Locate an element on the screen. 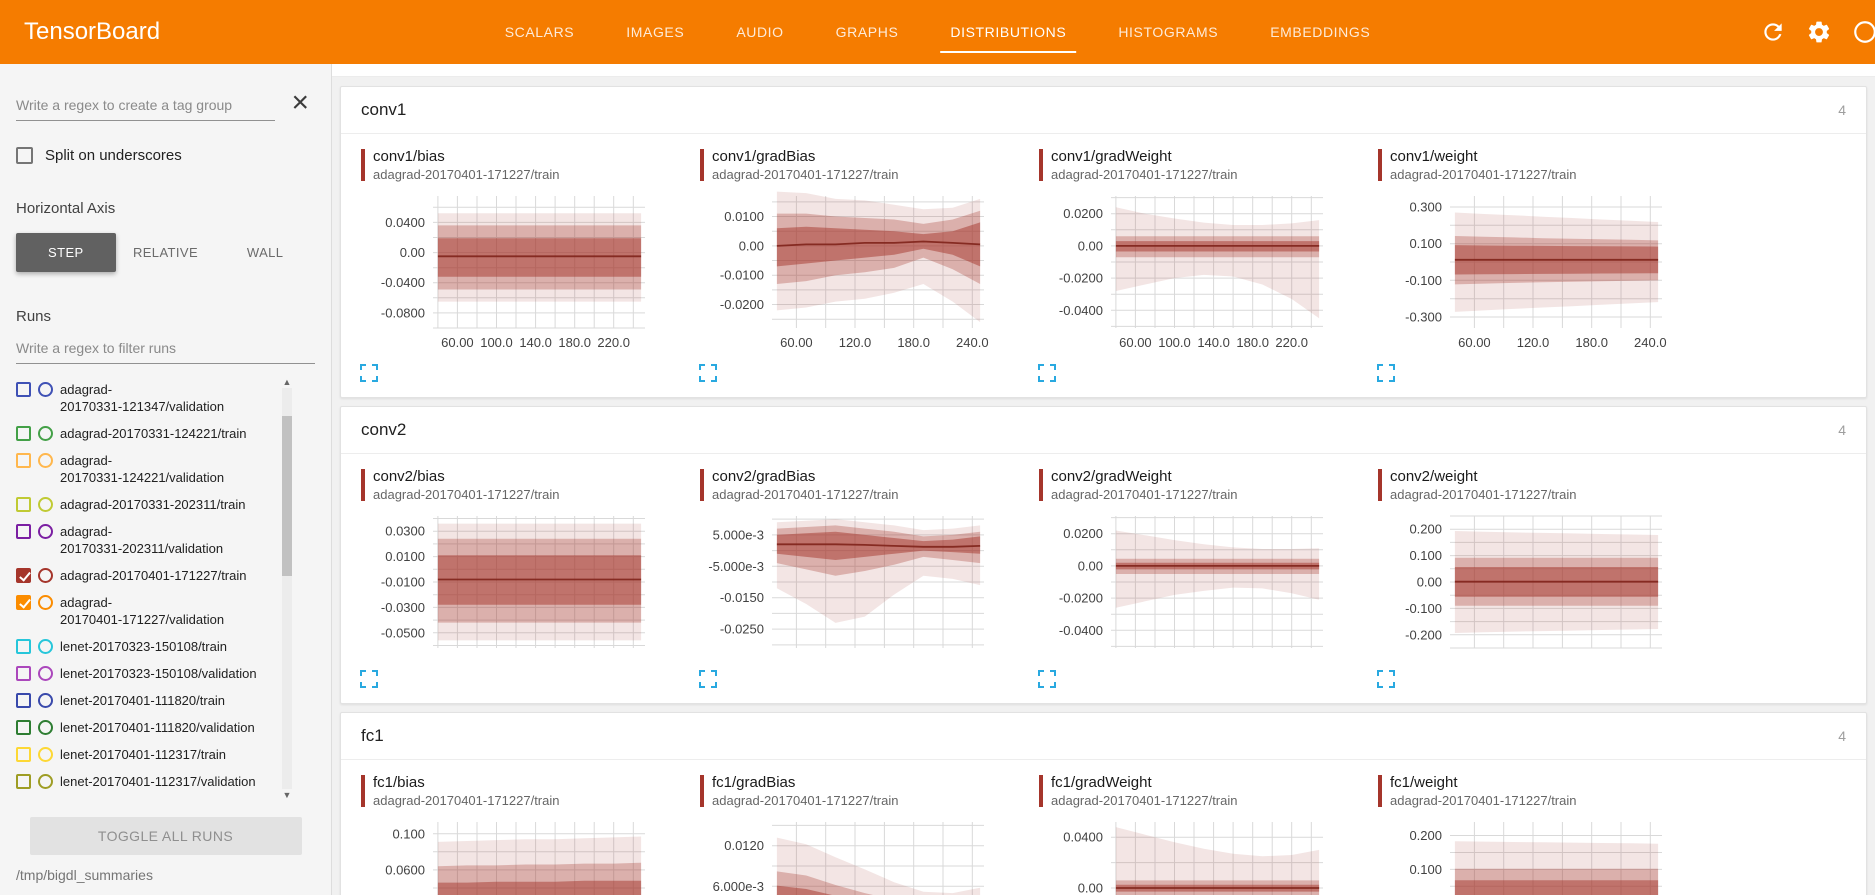 The image size is (1875, 895). chart-title: conv2/bias adagrad-20170401-171227/train is located at coordinates (526, 485).